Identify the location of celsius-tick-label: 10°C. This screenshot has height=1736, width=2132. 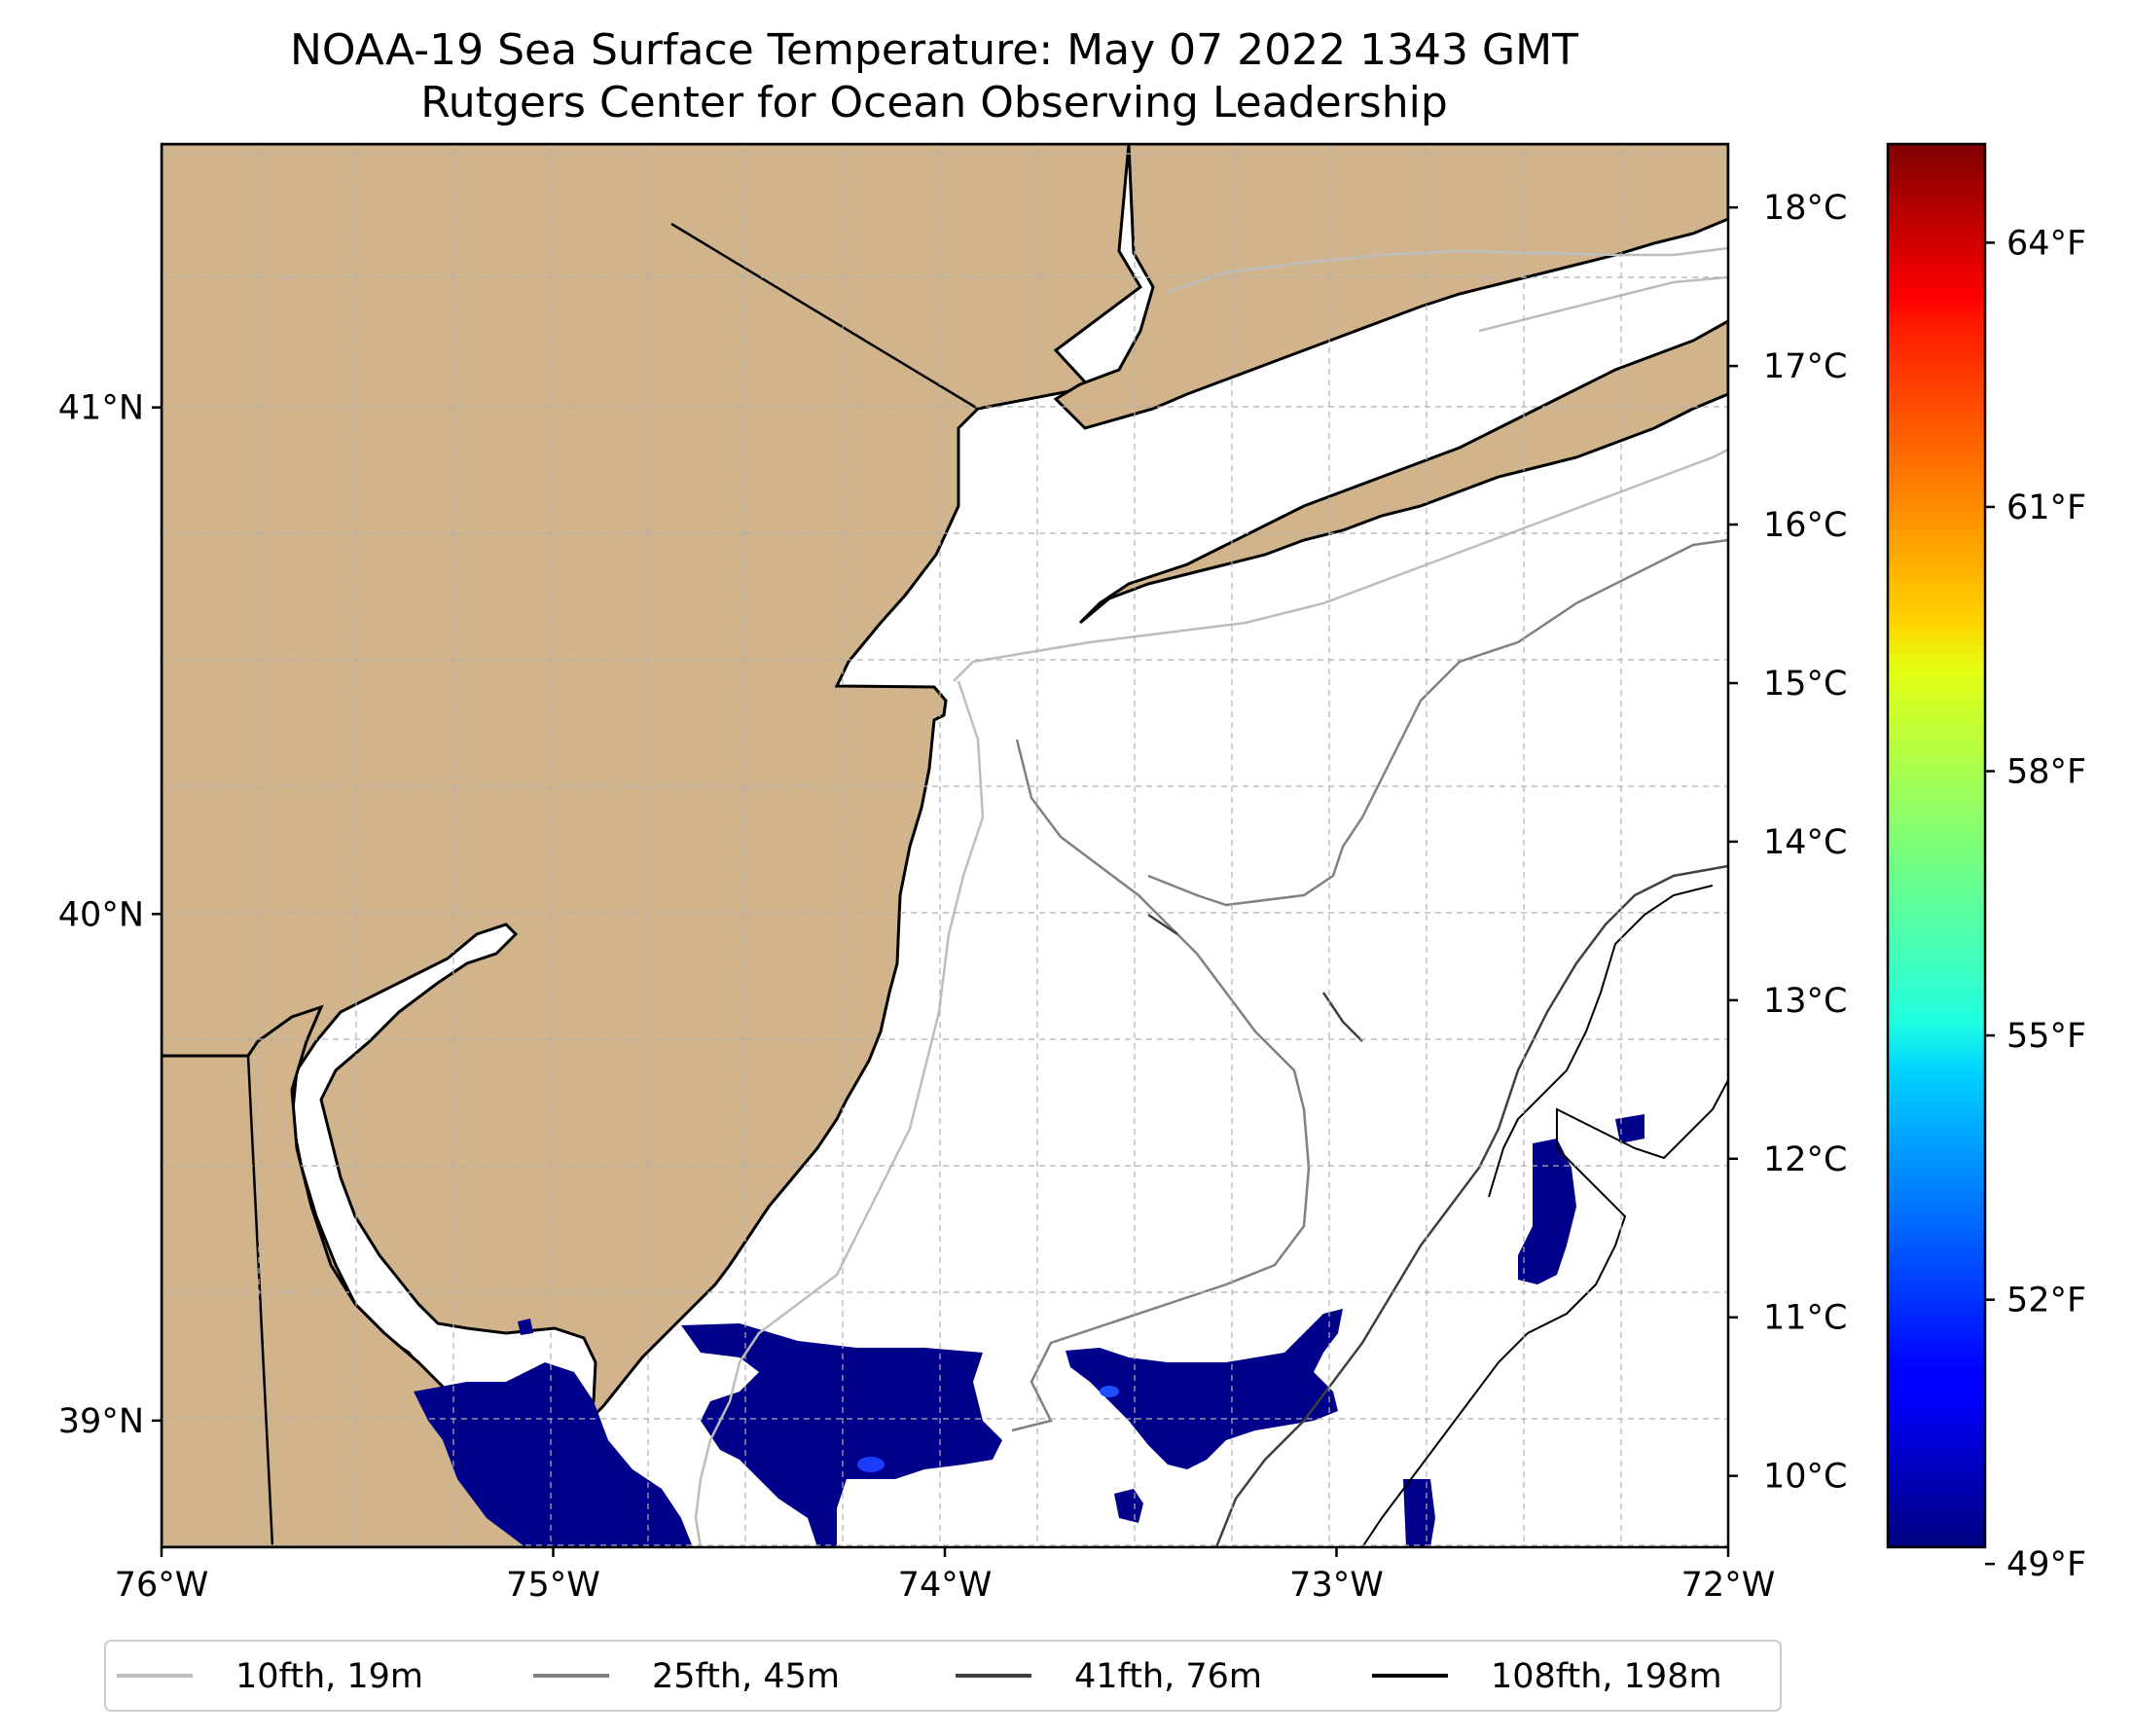
(1805, 1478).